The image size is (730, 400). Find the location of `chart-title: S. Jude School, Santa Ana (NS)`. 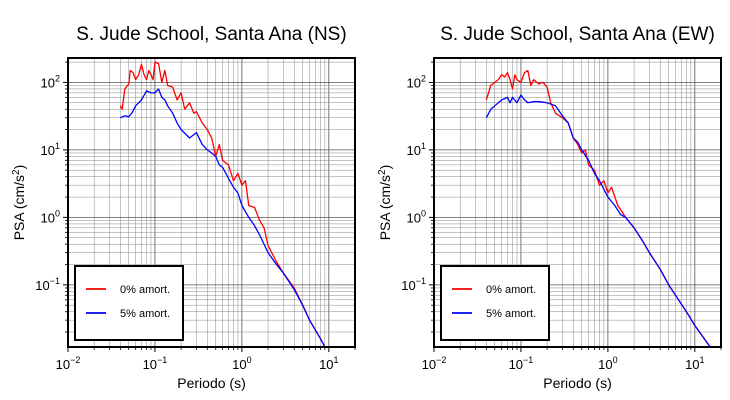

chart-title: S. Jude School, Santa Ana (NS) is located at coordinates (211, 34).